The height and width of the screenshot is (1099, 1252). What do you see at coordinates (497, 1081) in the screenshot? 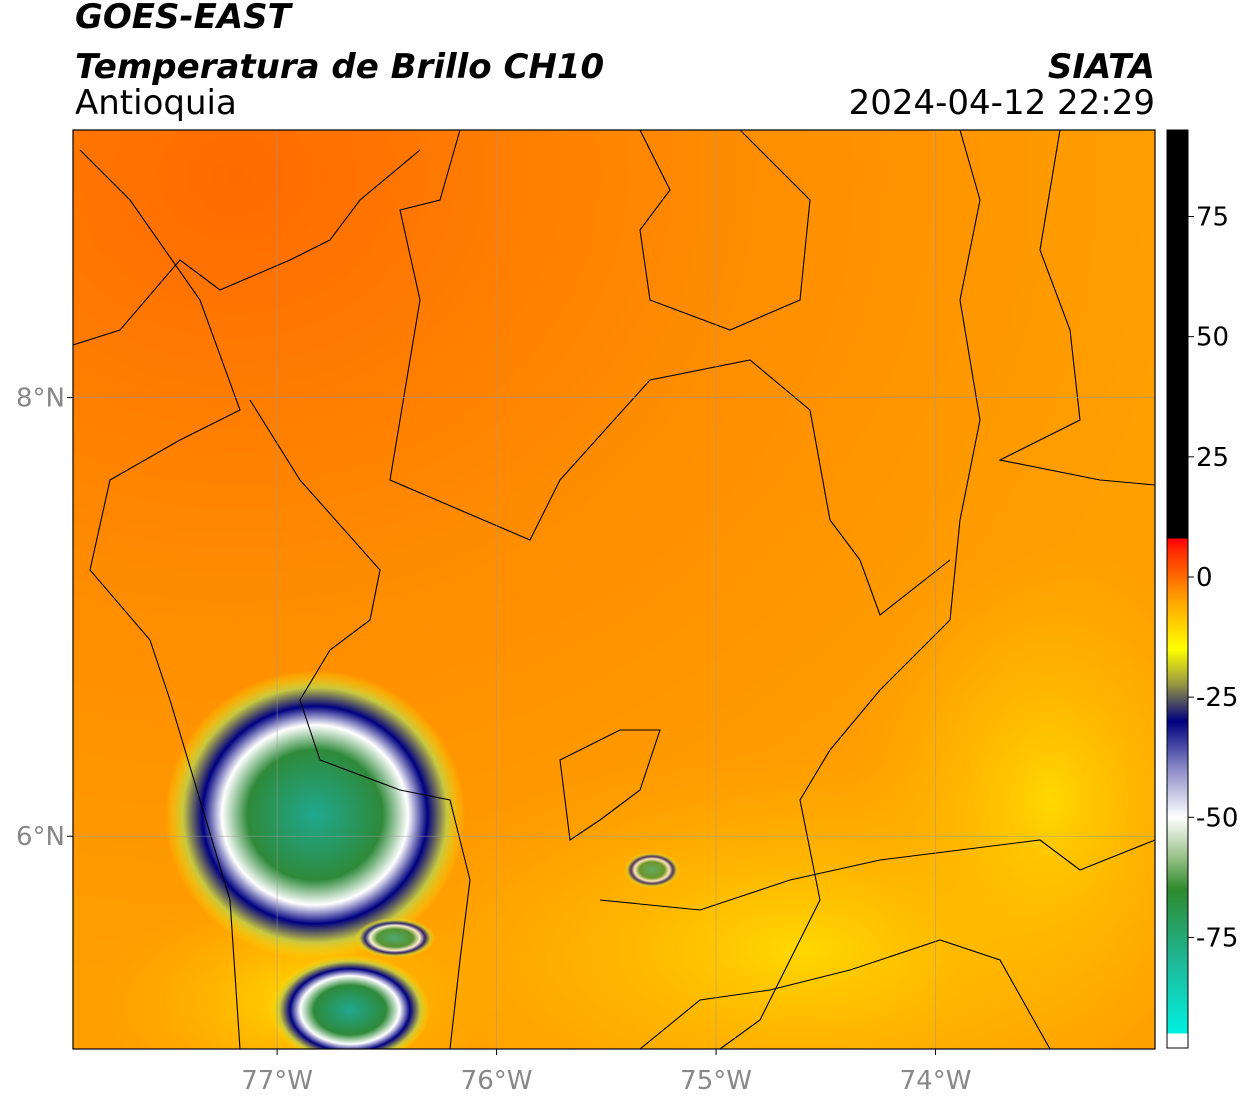
I see `x-tick-label: 76°W` at bounding box center [497, 1081].